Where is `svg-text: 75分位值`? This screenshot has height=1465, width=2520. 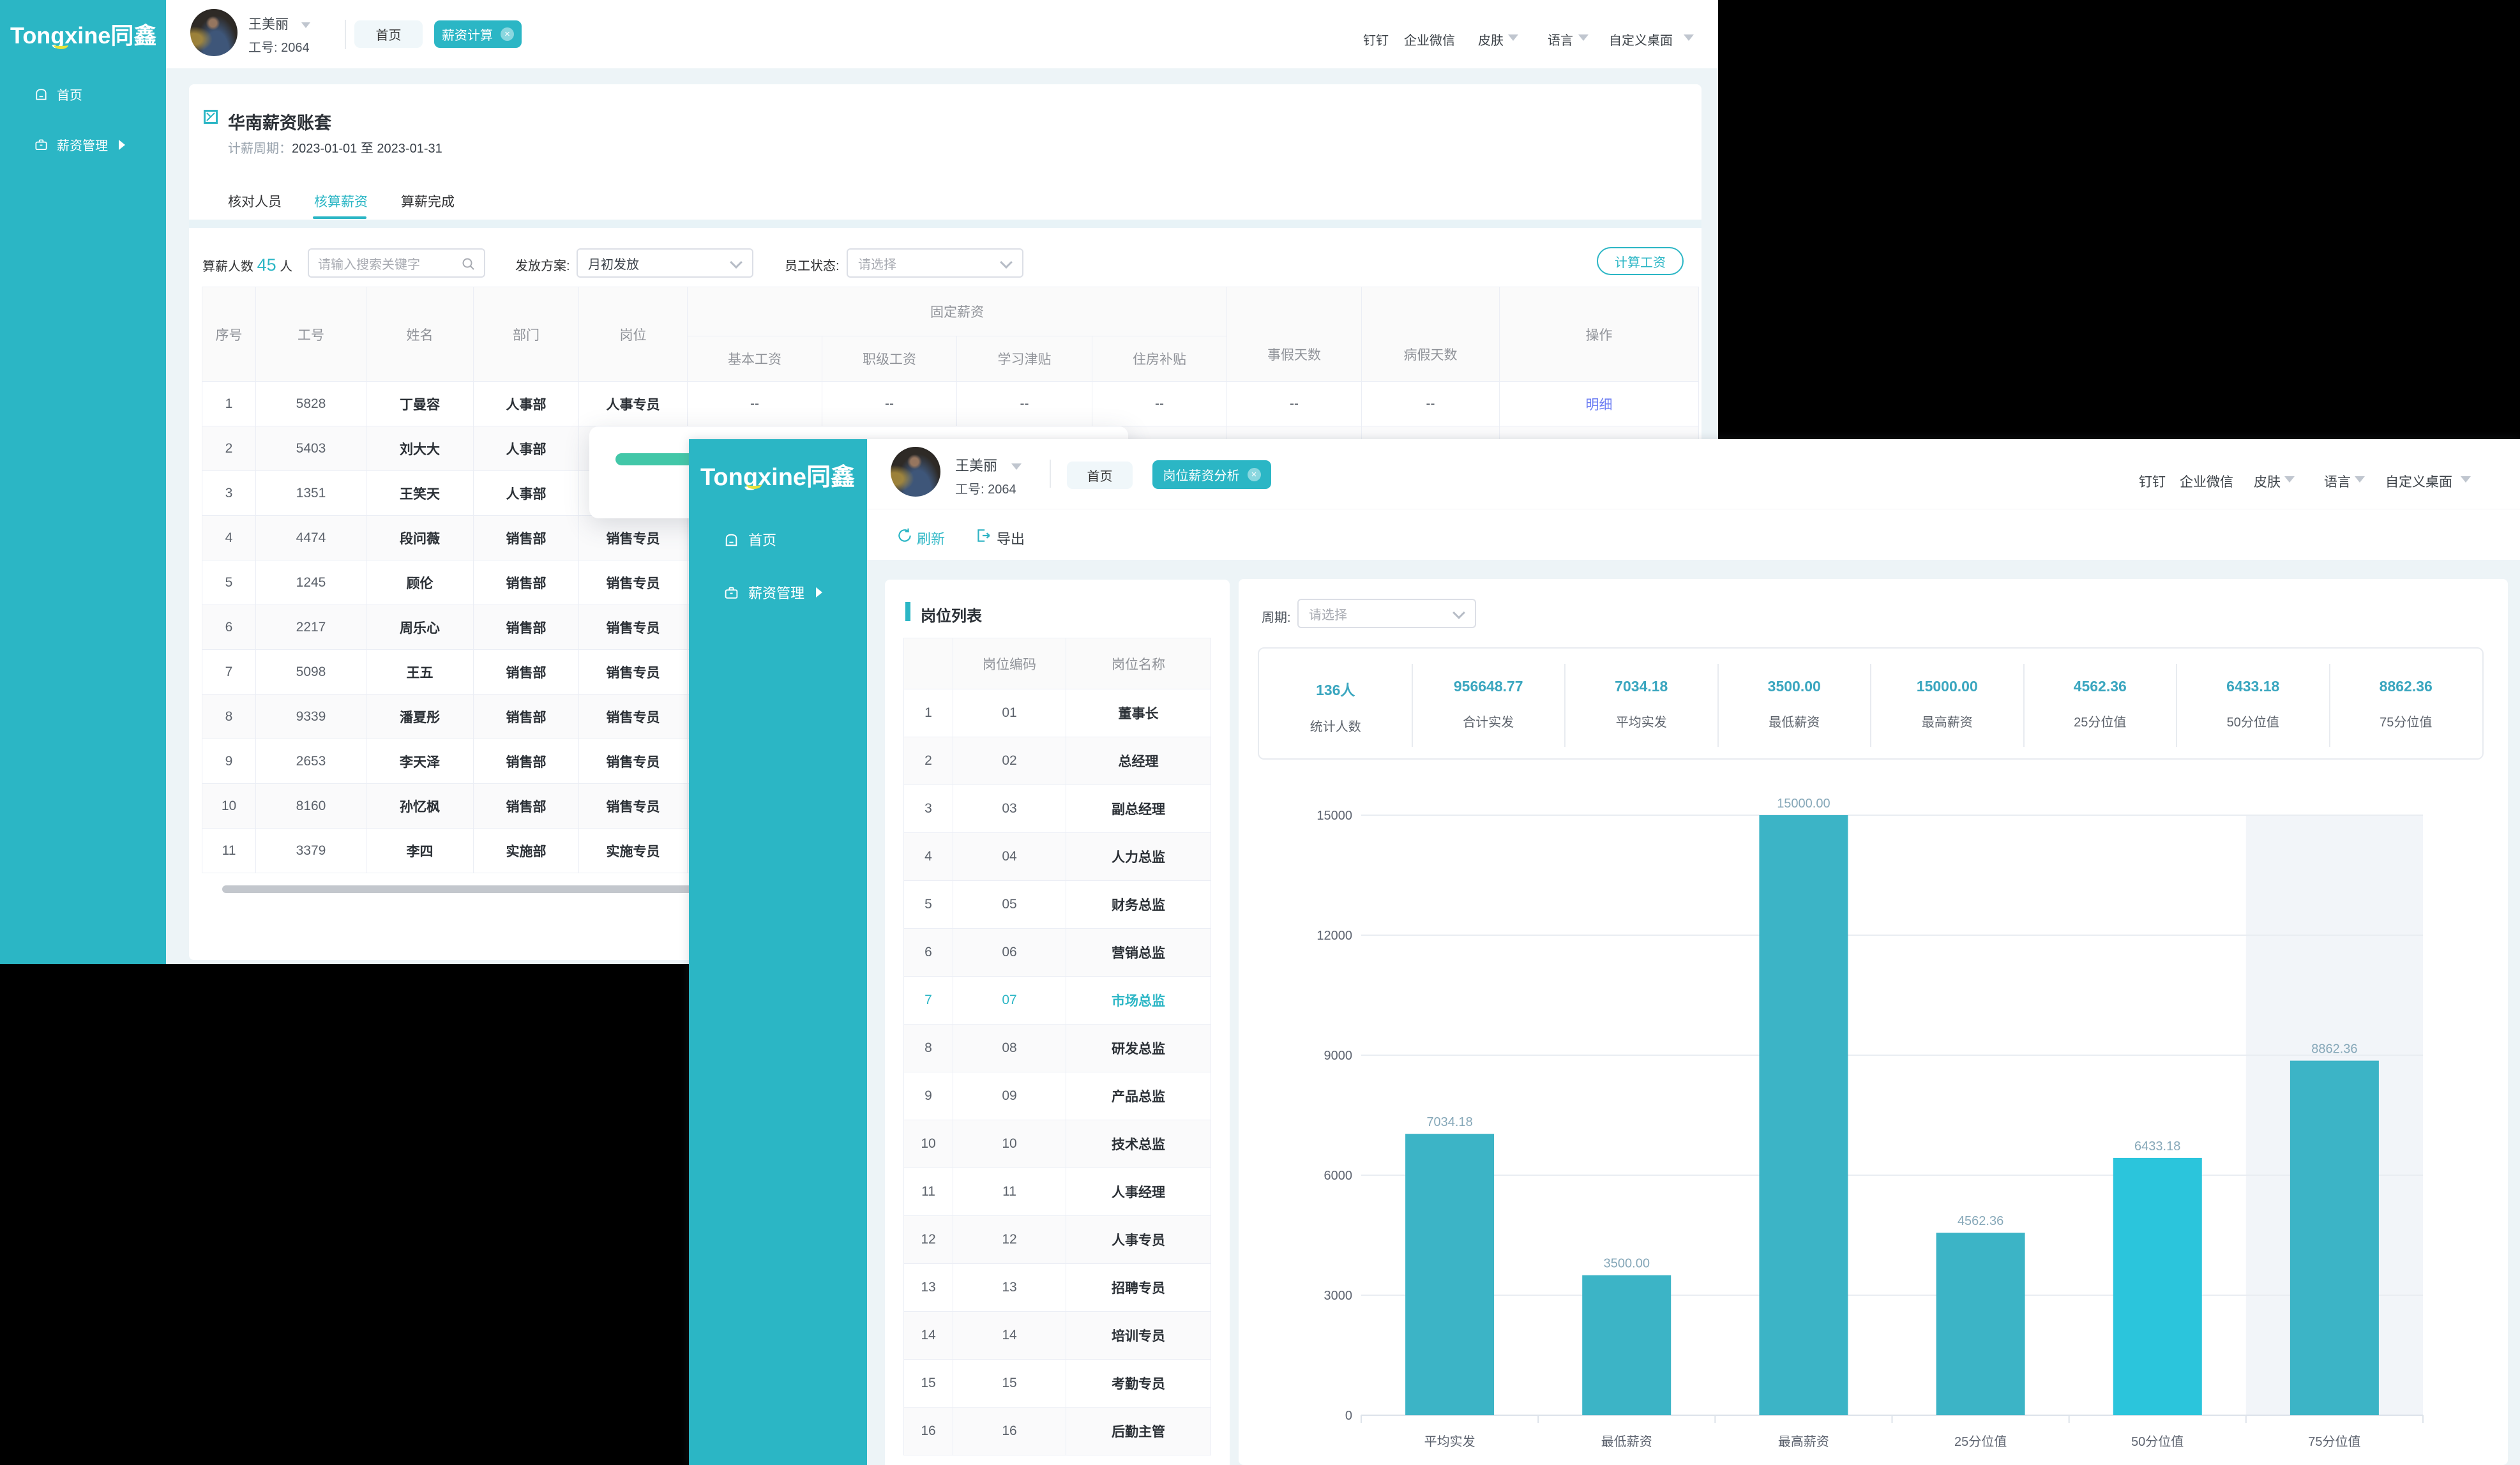 svg-text: 75分位值 is located at coordinates (2334, 1441).